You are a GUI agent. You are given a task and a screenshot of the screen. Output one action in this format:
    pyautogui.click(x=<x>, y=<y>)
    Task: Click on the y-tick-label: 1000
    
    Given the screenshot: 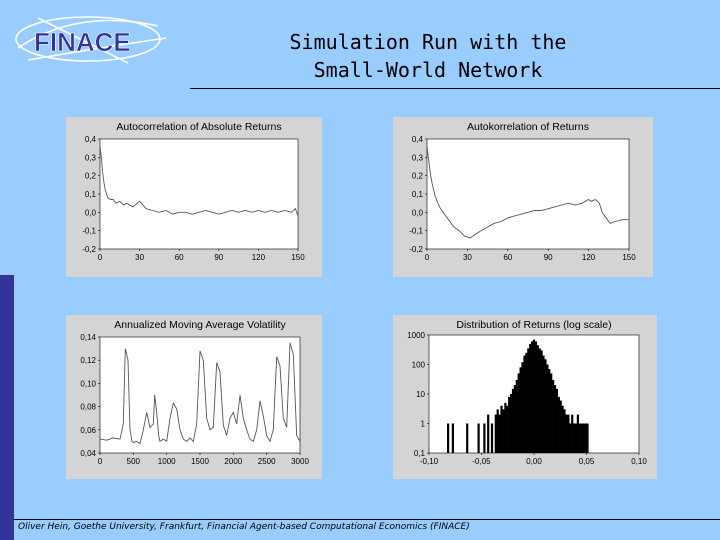 What is the action you would take?
    pyautogui.click(x=416, y=335)
    